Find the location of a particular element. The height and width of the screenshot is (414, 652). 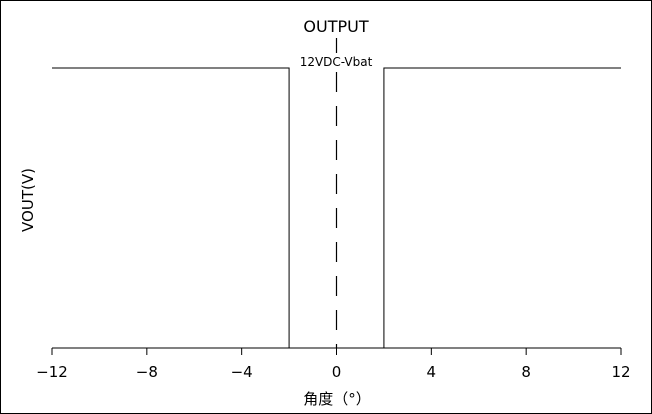

annotation-background is located at coordinates (336, 61).